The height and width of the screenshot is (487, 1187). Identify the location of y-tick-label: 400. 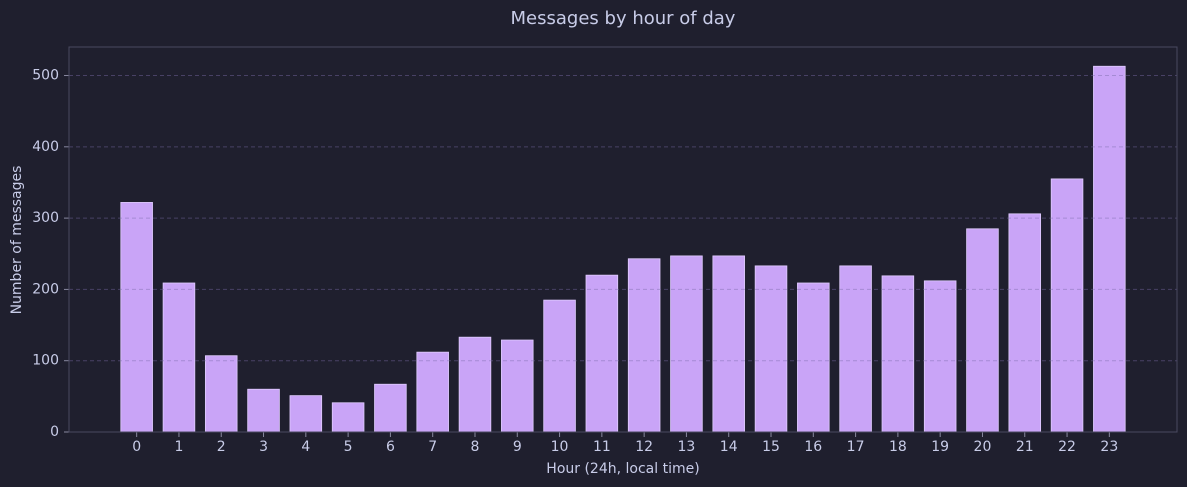
(45, 147).